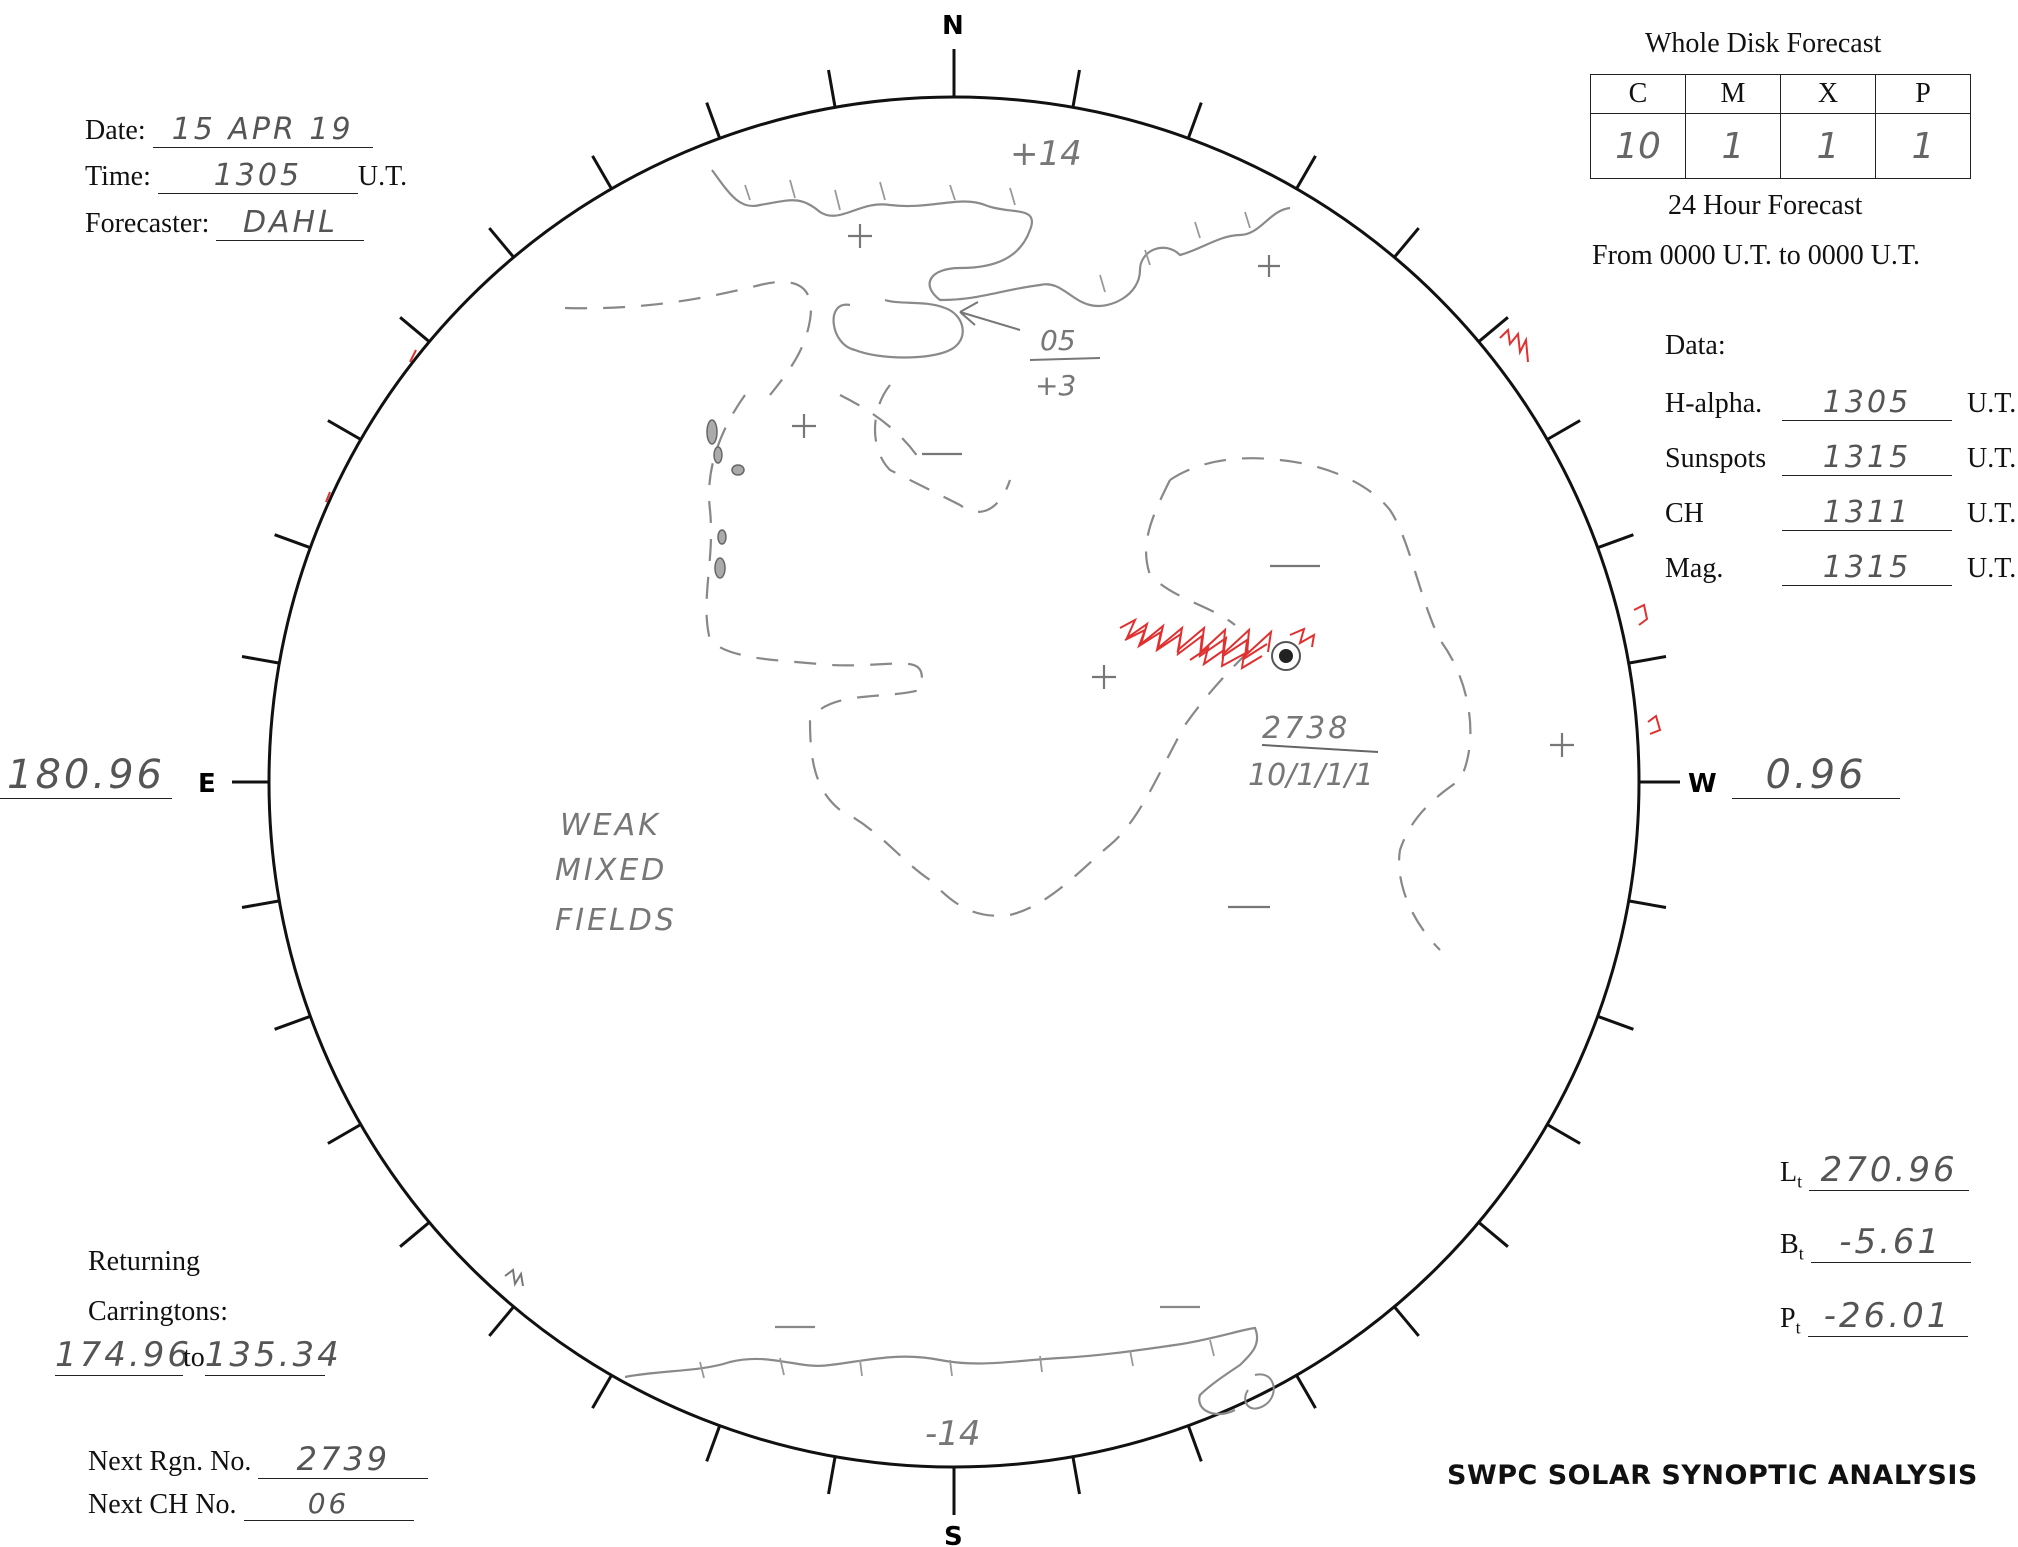  I want to click on lt-row: Lt 270.96, so click(1875, 1171).